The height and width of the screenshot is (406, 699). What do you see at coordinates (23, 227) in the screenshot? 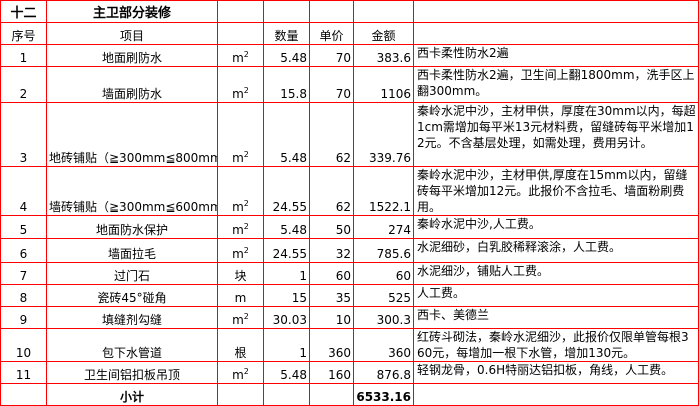
I see `row-index: 5` at bounding box center [23, 227].